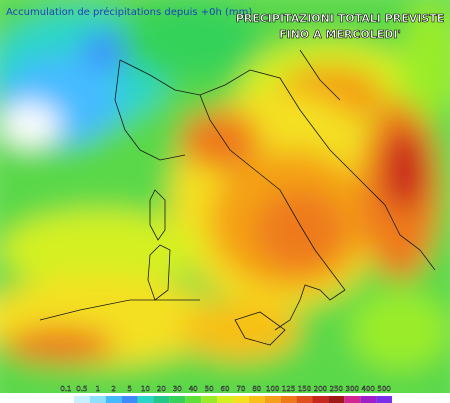 Image resolution: width=450 pixels, height=403 pixels. I want to click on color-scale-label: 2, so click(113, 389).